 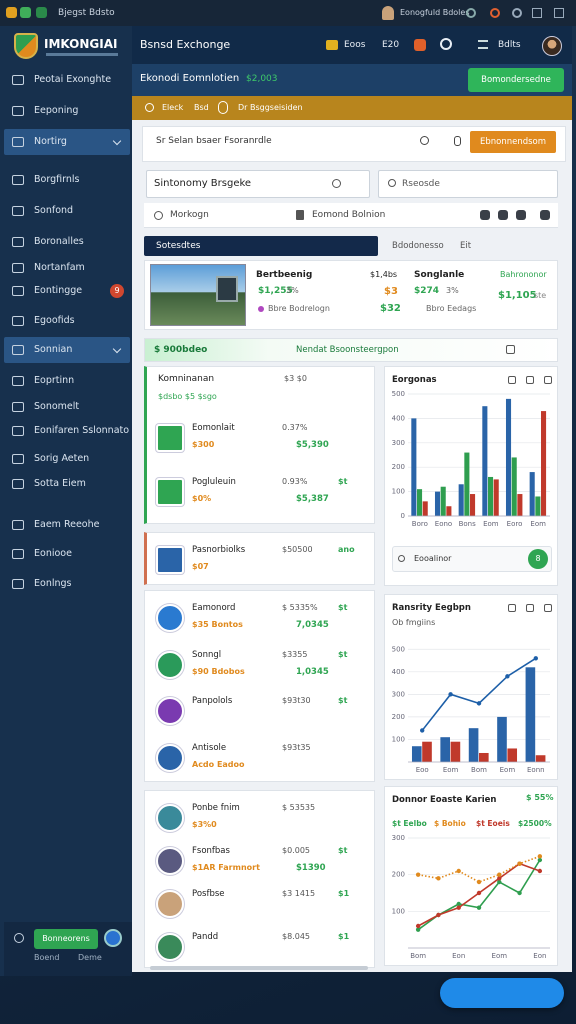 I want to click on orange-button: Ebnonnendsom, so click(x=513, y=142).